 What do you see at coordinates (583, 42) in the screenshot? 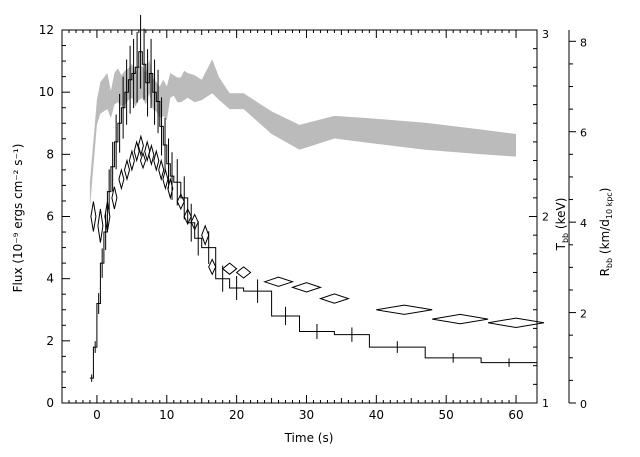
I see `radius-tick-label: 8` at bounding box center [583, 42].